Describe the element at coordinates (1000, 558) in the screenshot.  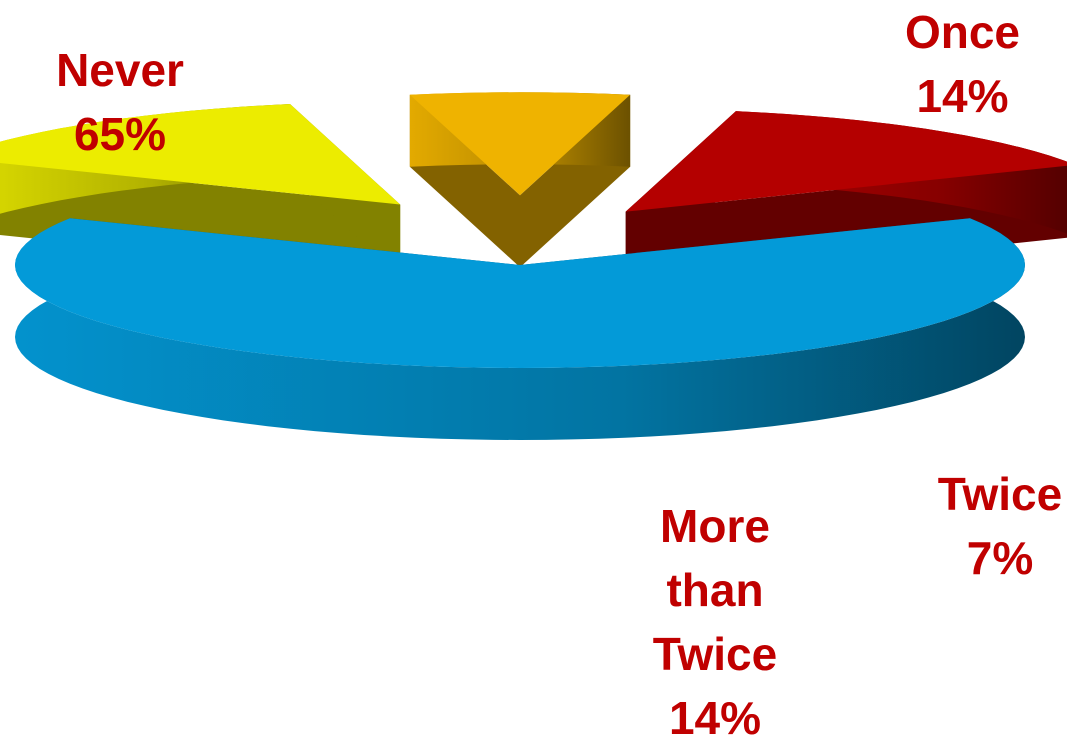
I see `slice-value-twice: 7%` at that location.